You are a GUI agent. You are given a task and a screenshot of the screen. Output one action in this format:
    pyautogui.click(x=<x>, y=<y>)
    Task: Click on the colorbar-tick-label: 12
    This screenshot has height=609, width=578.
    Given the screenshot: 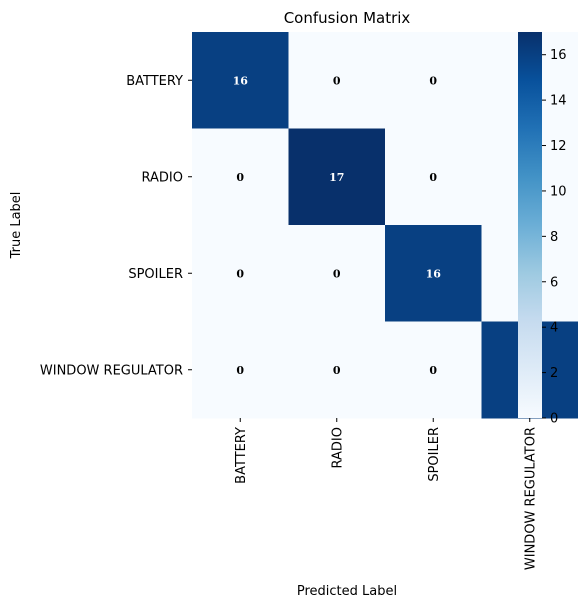 What is the action you would take?
    pyautogui.click(x=558, y=146)
    